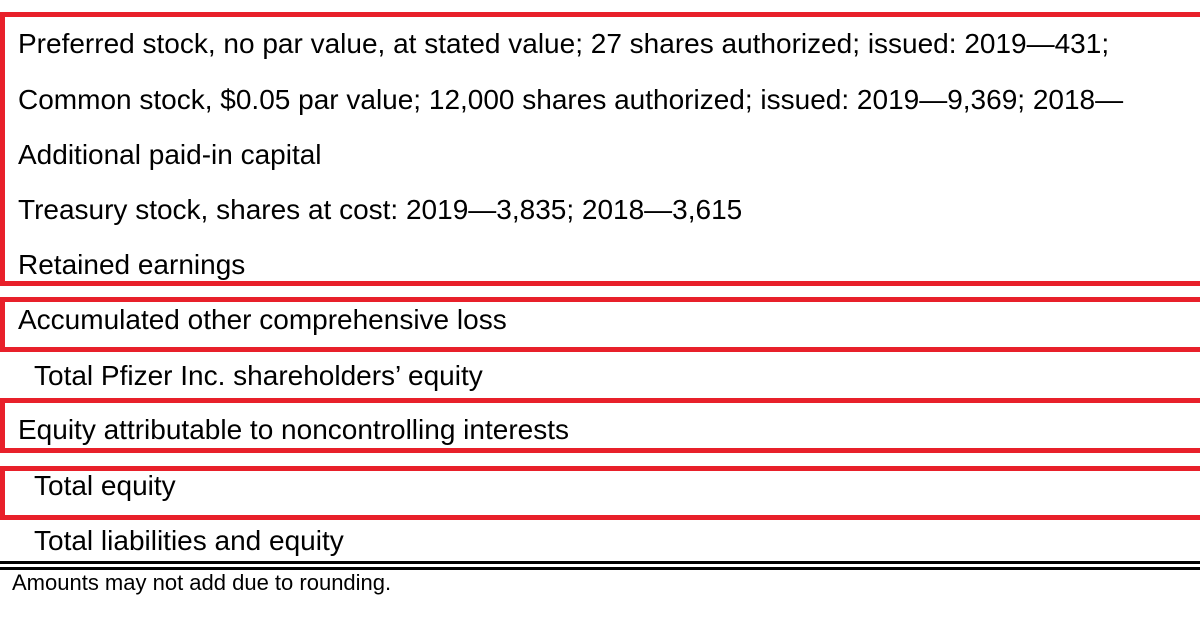 This screenshot has height=628, width=1200. Describe the element at coordinates (600, 568) in the screenshot. I see `double-rule-bottom` at that location.